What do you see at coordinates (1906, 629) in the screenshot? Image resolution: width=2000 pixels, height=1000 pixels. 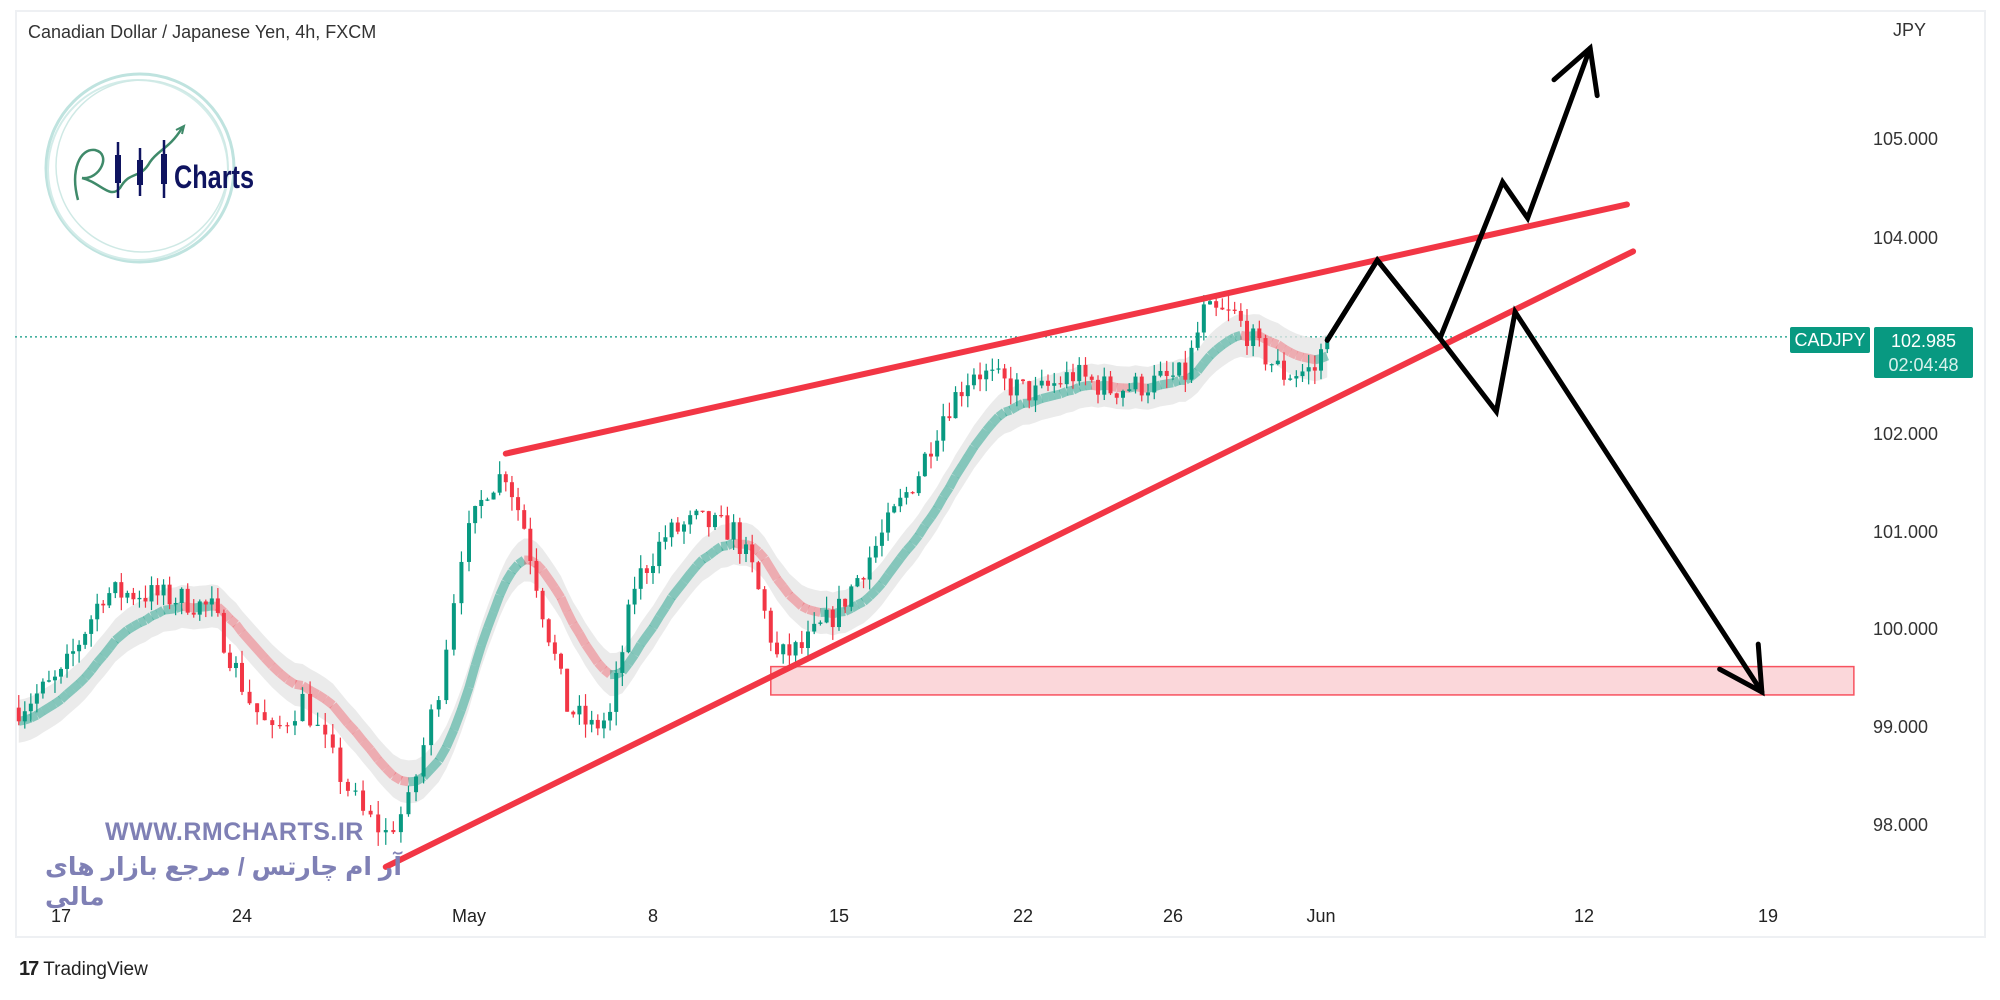 I see `price-tick: 100.000` at bounding box center [1906, 629].